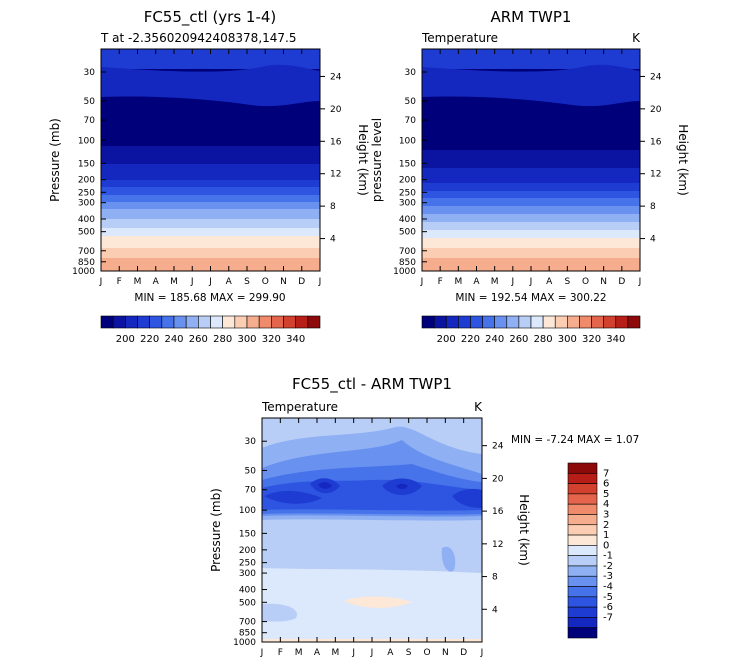 This screenshot has width=733, height=665. I want to click on colorbar-label: 4, so click(606, 504).